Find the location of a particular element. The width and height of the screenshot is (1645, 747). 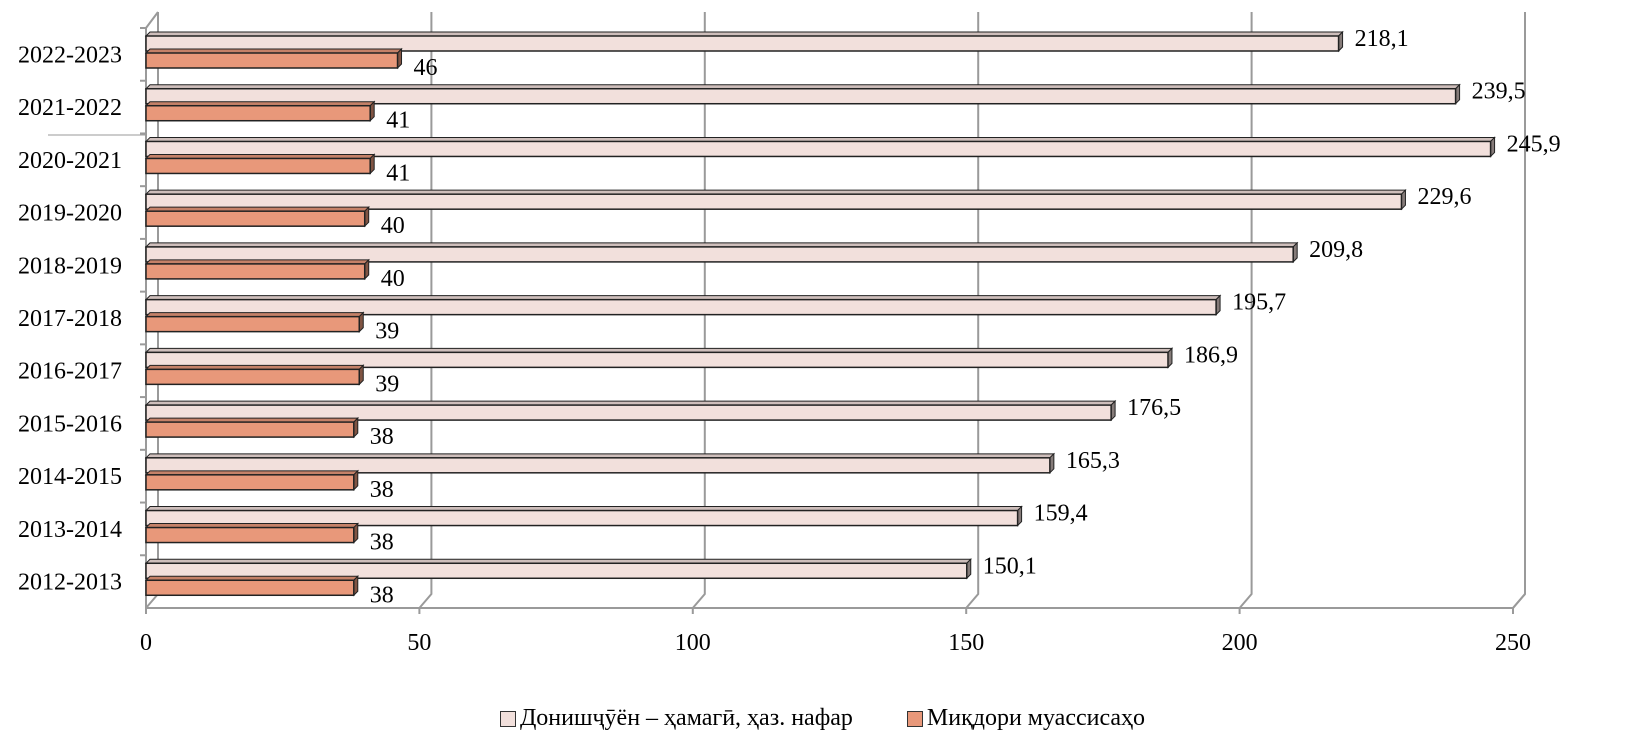

x-tick-label: 0 is located at coordinates (146, 643).